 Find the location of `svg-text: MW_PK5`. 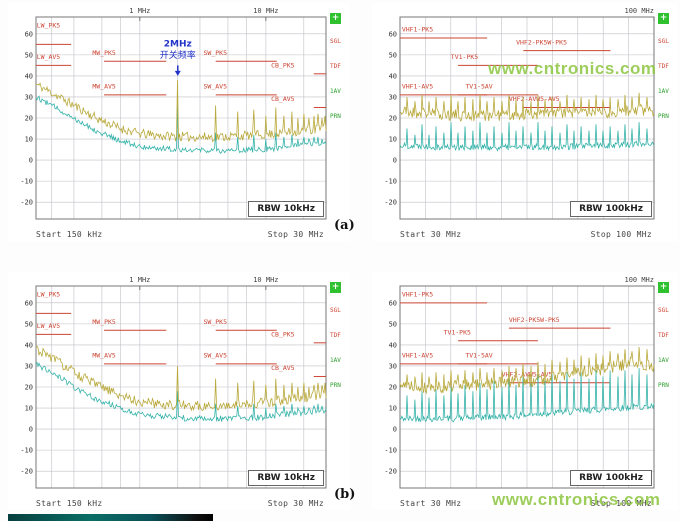

svg-text: MW_PK5 is located at coordinates (104, 322).